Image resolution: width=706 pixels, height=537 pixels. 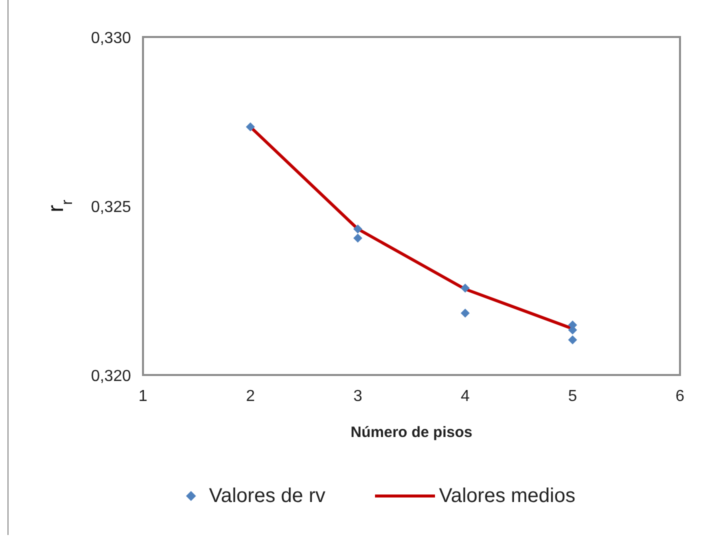 What do you see at coordinates (507, 496) in the screenshot?
I see `legend-label: Valores medios` at bounding box center [507, 496].